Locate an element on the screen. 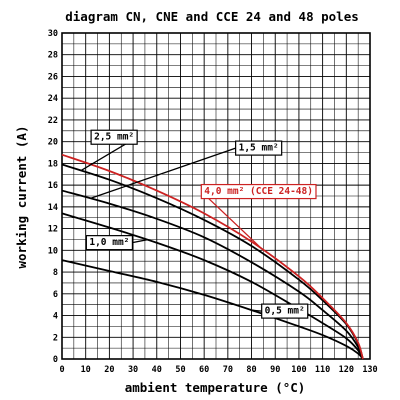 The image size is (400, 400). annotation-label: 0,5 mm² is located at coordinates (285, 311).